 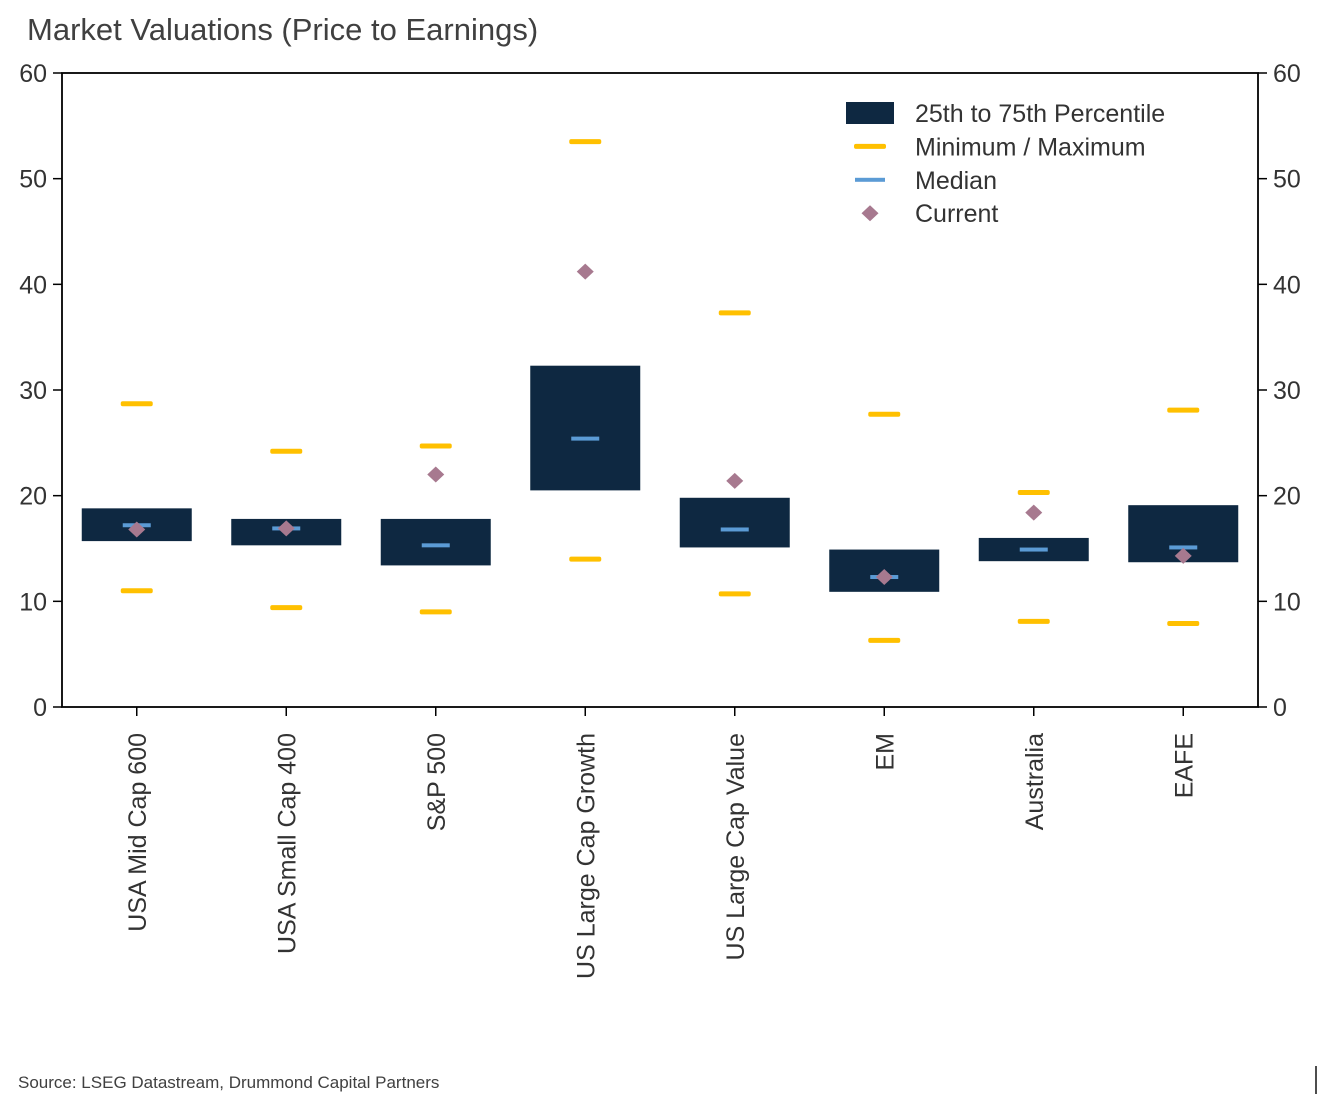 I want to click on category-label: S&P 500, so click(x=437, y=782).